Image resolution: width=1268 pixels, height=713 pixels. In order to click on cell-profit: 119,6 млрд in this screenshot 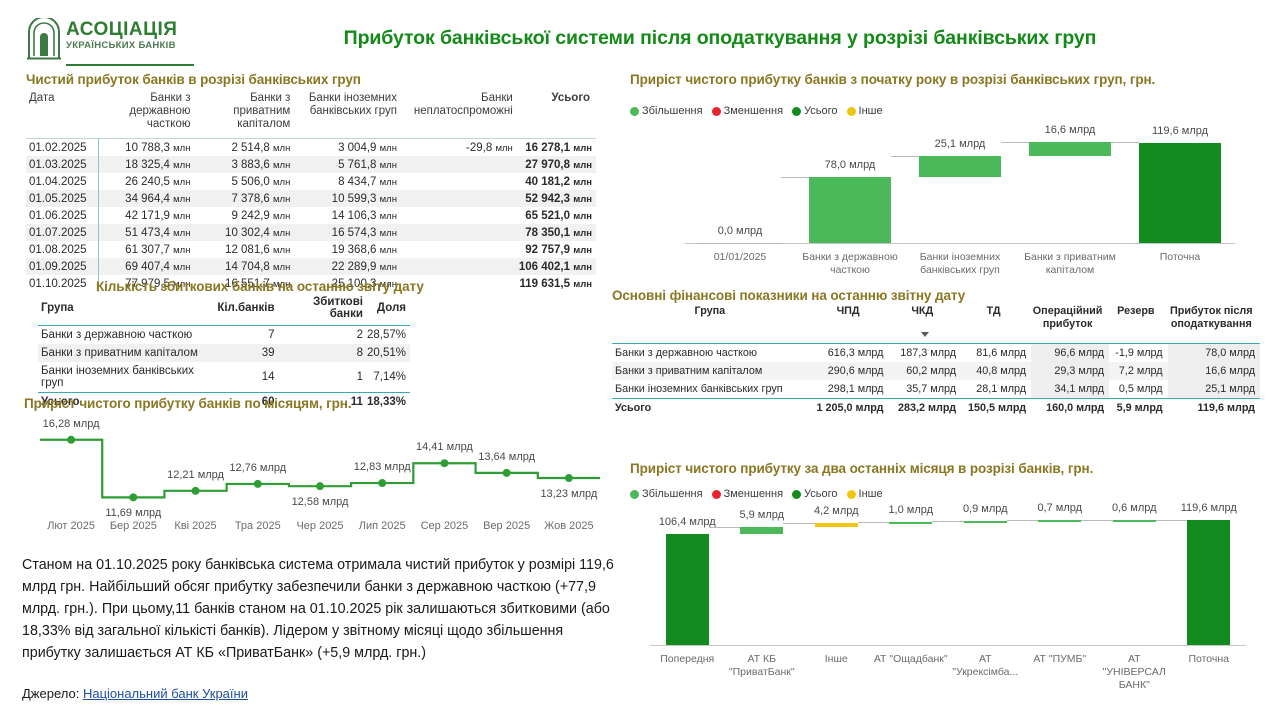, I will do `click(1213, 407)`.